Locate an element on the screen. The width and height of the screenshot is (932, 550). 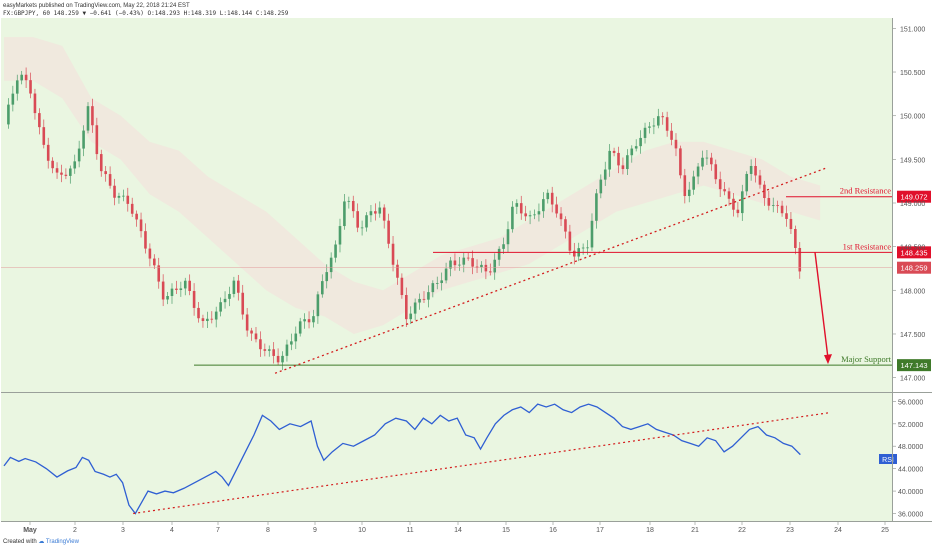
price-tick-label: 147.500 is located at coordinates (912, 335).